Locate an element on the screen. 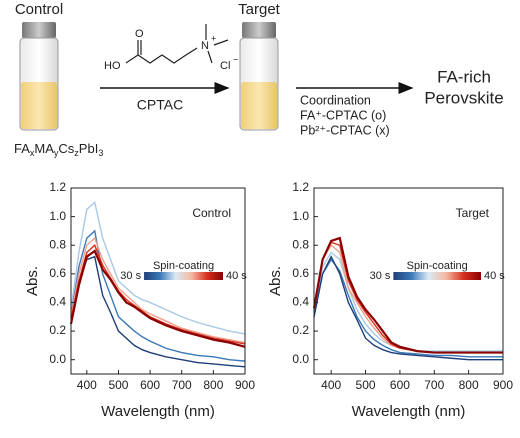 The width and height of the screenshot is (520, 438). plot-frame is located at coordinates (158, 281).